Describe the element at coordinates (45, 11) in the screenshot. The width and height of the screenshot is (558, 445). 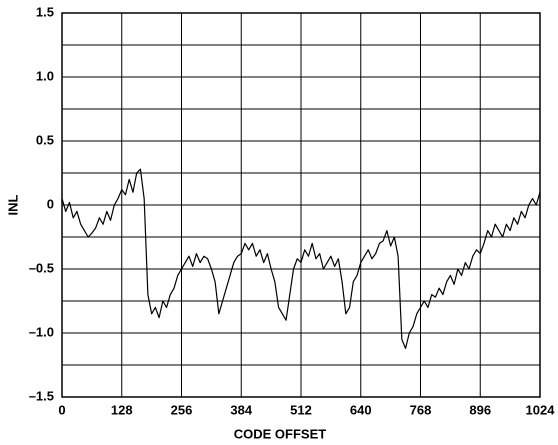
I see `y-tick-label: 1.5` at that location.